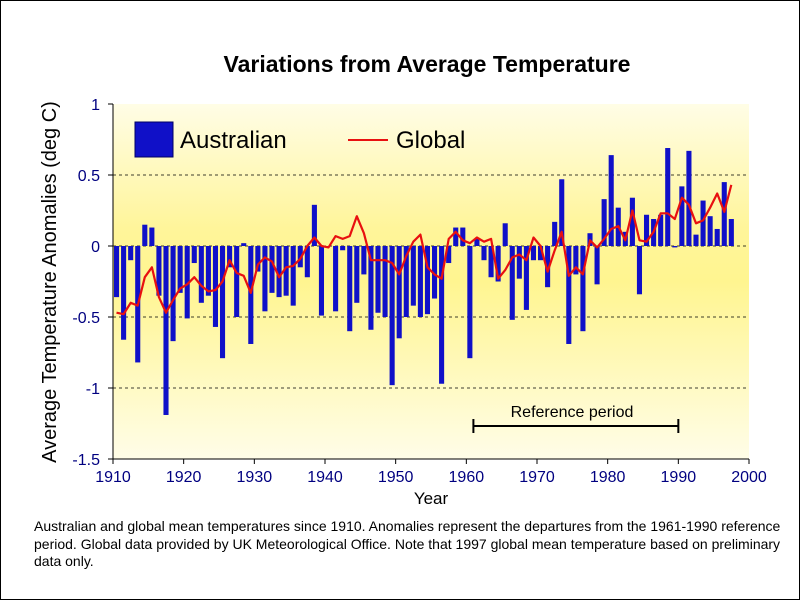 This screenshot has height=600, width=800. What do you see at coordinates (95, 105) in the screenshot?
I see `y-tick-label: 1` at bounding box center [95, 105].